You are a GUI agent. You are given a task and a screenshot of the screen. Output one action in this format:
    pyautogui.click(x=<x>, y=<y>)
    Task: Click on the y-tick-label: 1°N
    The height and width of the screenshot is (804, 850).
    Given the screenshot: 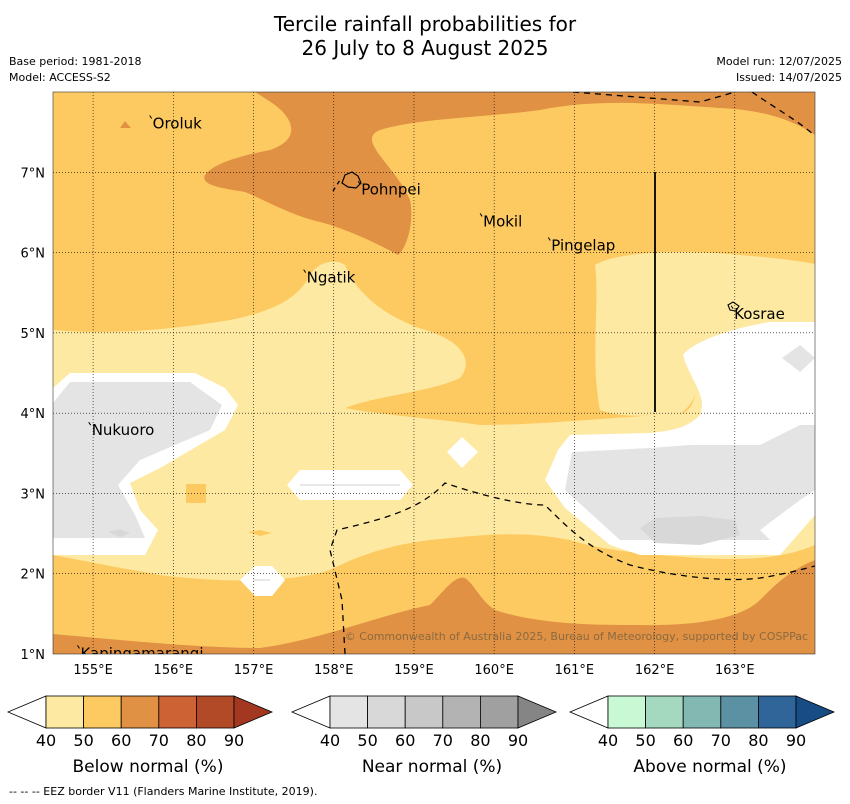 What is the action you would take?
    pyautogui.click(x=33, y=655)
    